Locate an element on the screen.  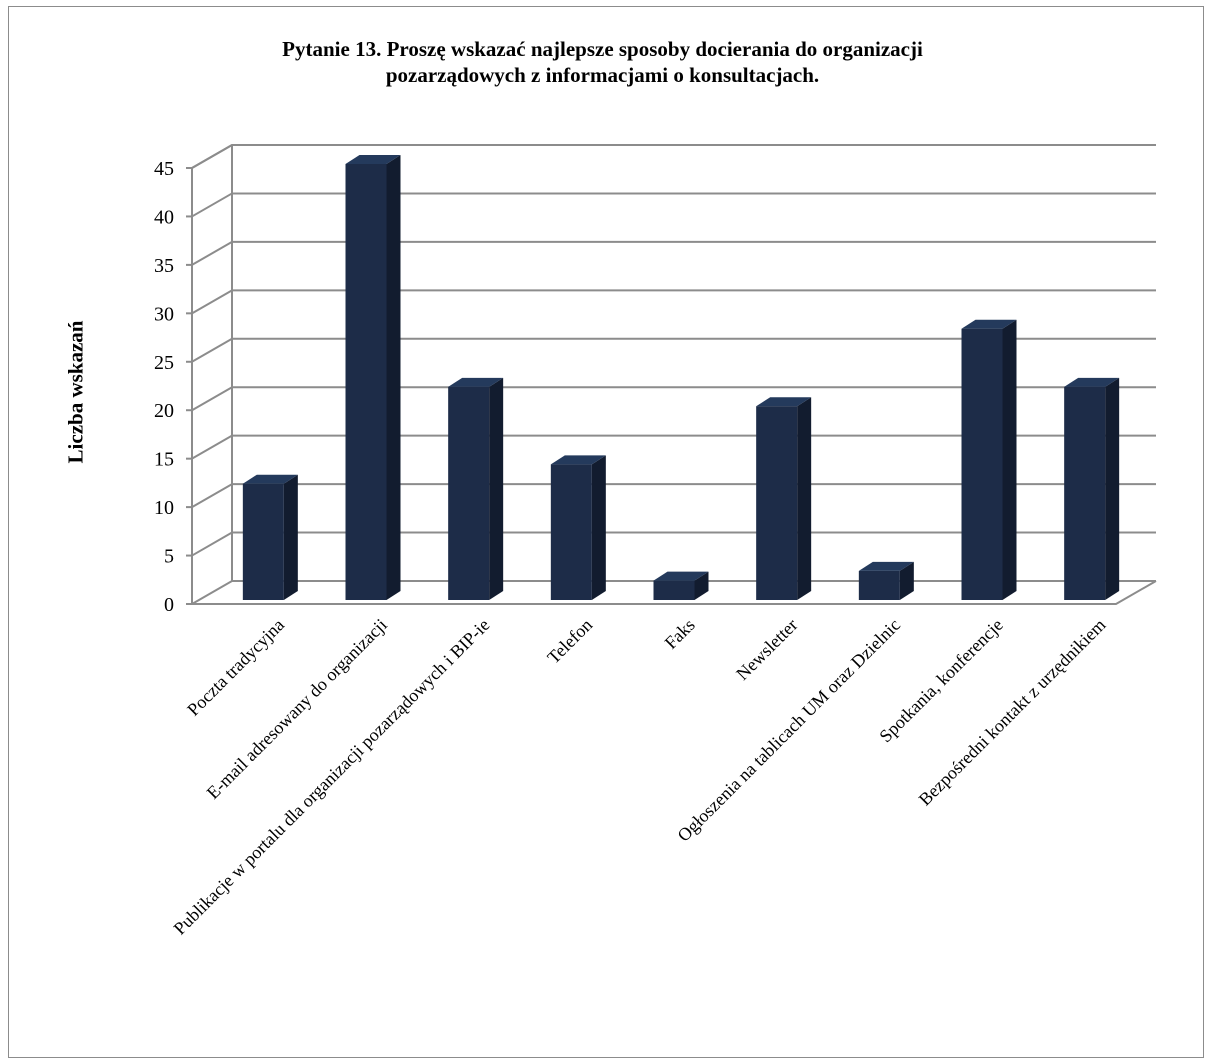
x-category-label: Ogłoszenia na tablicach UM oraz Dzielnic is located at coordinates (788, 730).